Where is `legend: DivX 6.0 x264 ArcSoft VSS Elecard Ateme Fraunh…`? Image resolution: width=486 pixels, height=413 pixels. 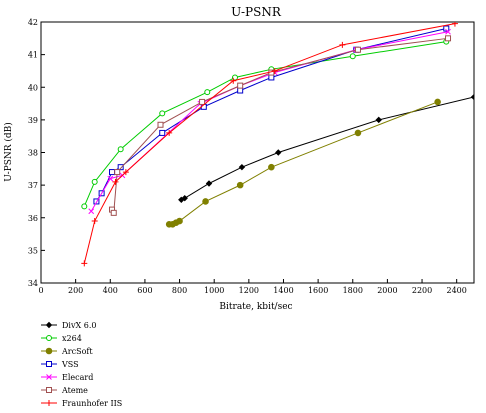
legend: DivX 6.0 x264 ArcSoft VSS Elecard Ateme Fraunh… is located at coordinates (81, 364).